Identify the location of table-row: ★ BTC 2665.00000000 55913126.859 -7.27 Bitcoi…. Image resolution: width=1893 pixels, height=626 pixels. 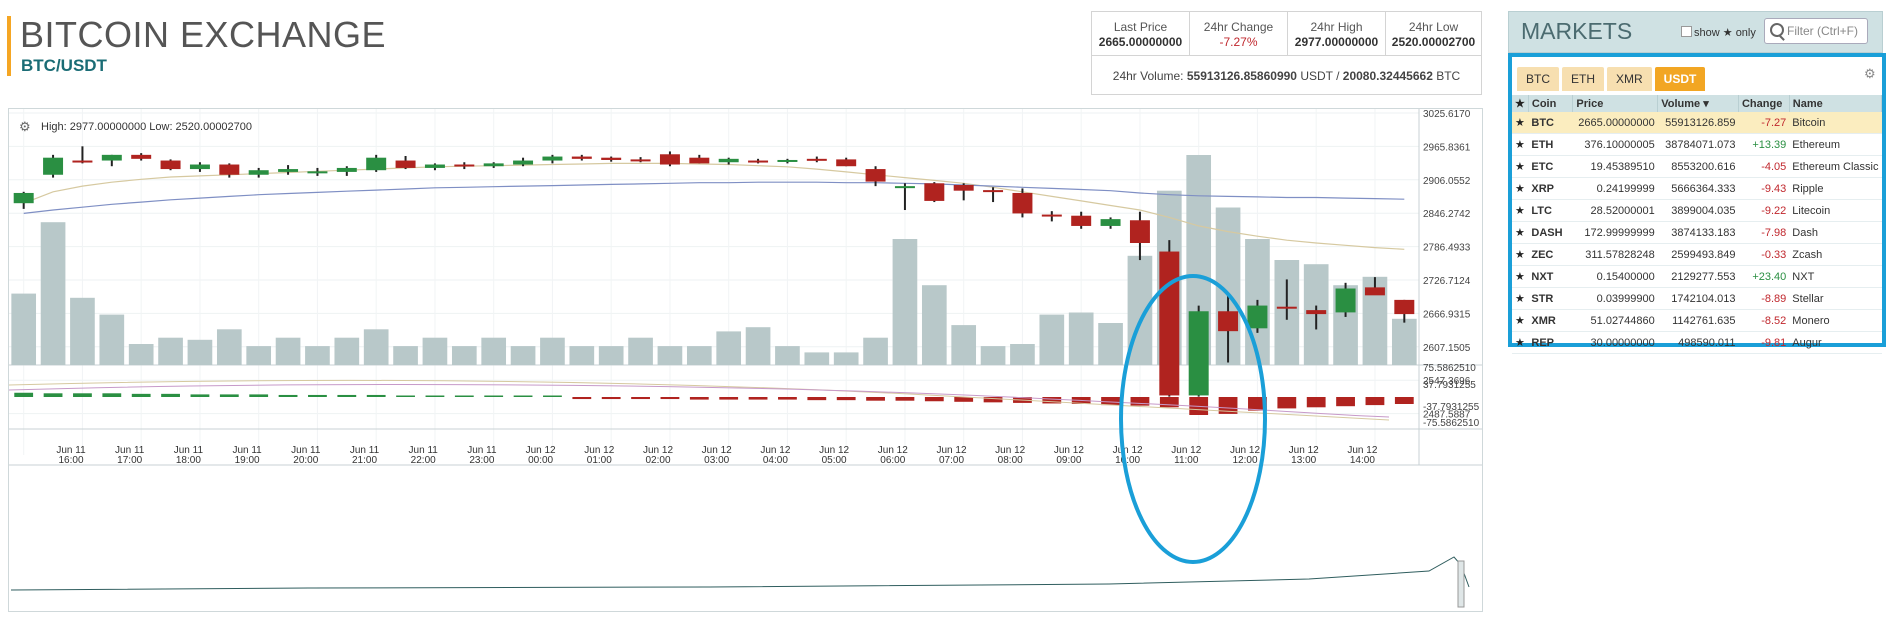
(1697, 123).